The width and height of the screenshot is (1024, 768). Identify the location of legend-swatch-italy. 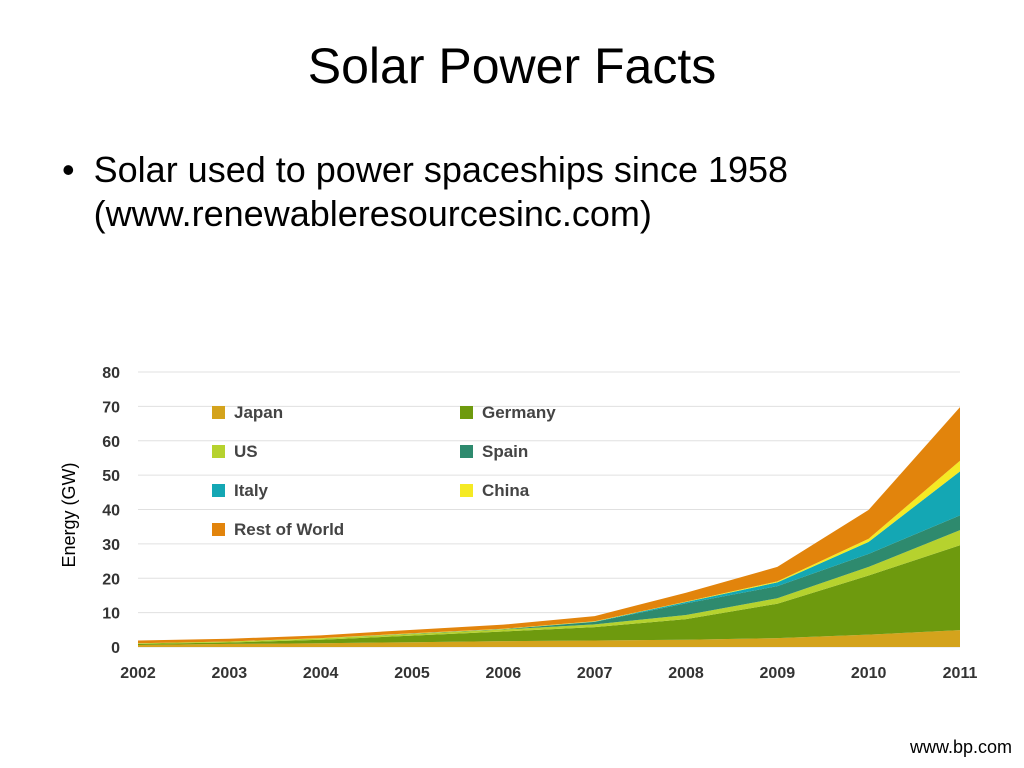
(218, 490).